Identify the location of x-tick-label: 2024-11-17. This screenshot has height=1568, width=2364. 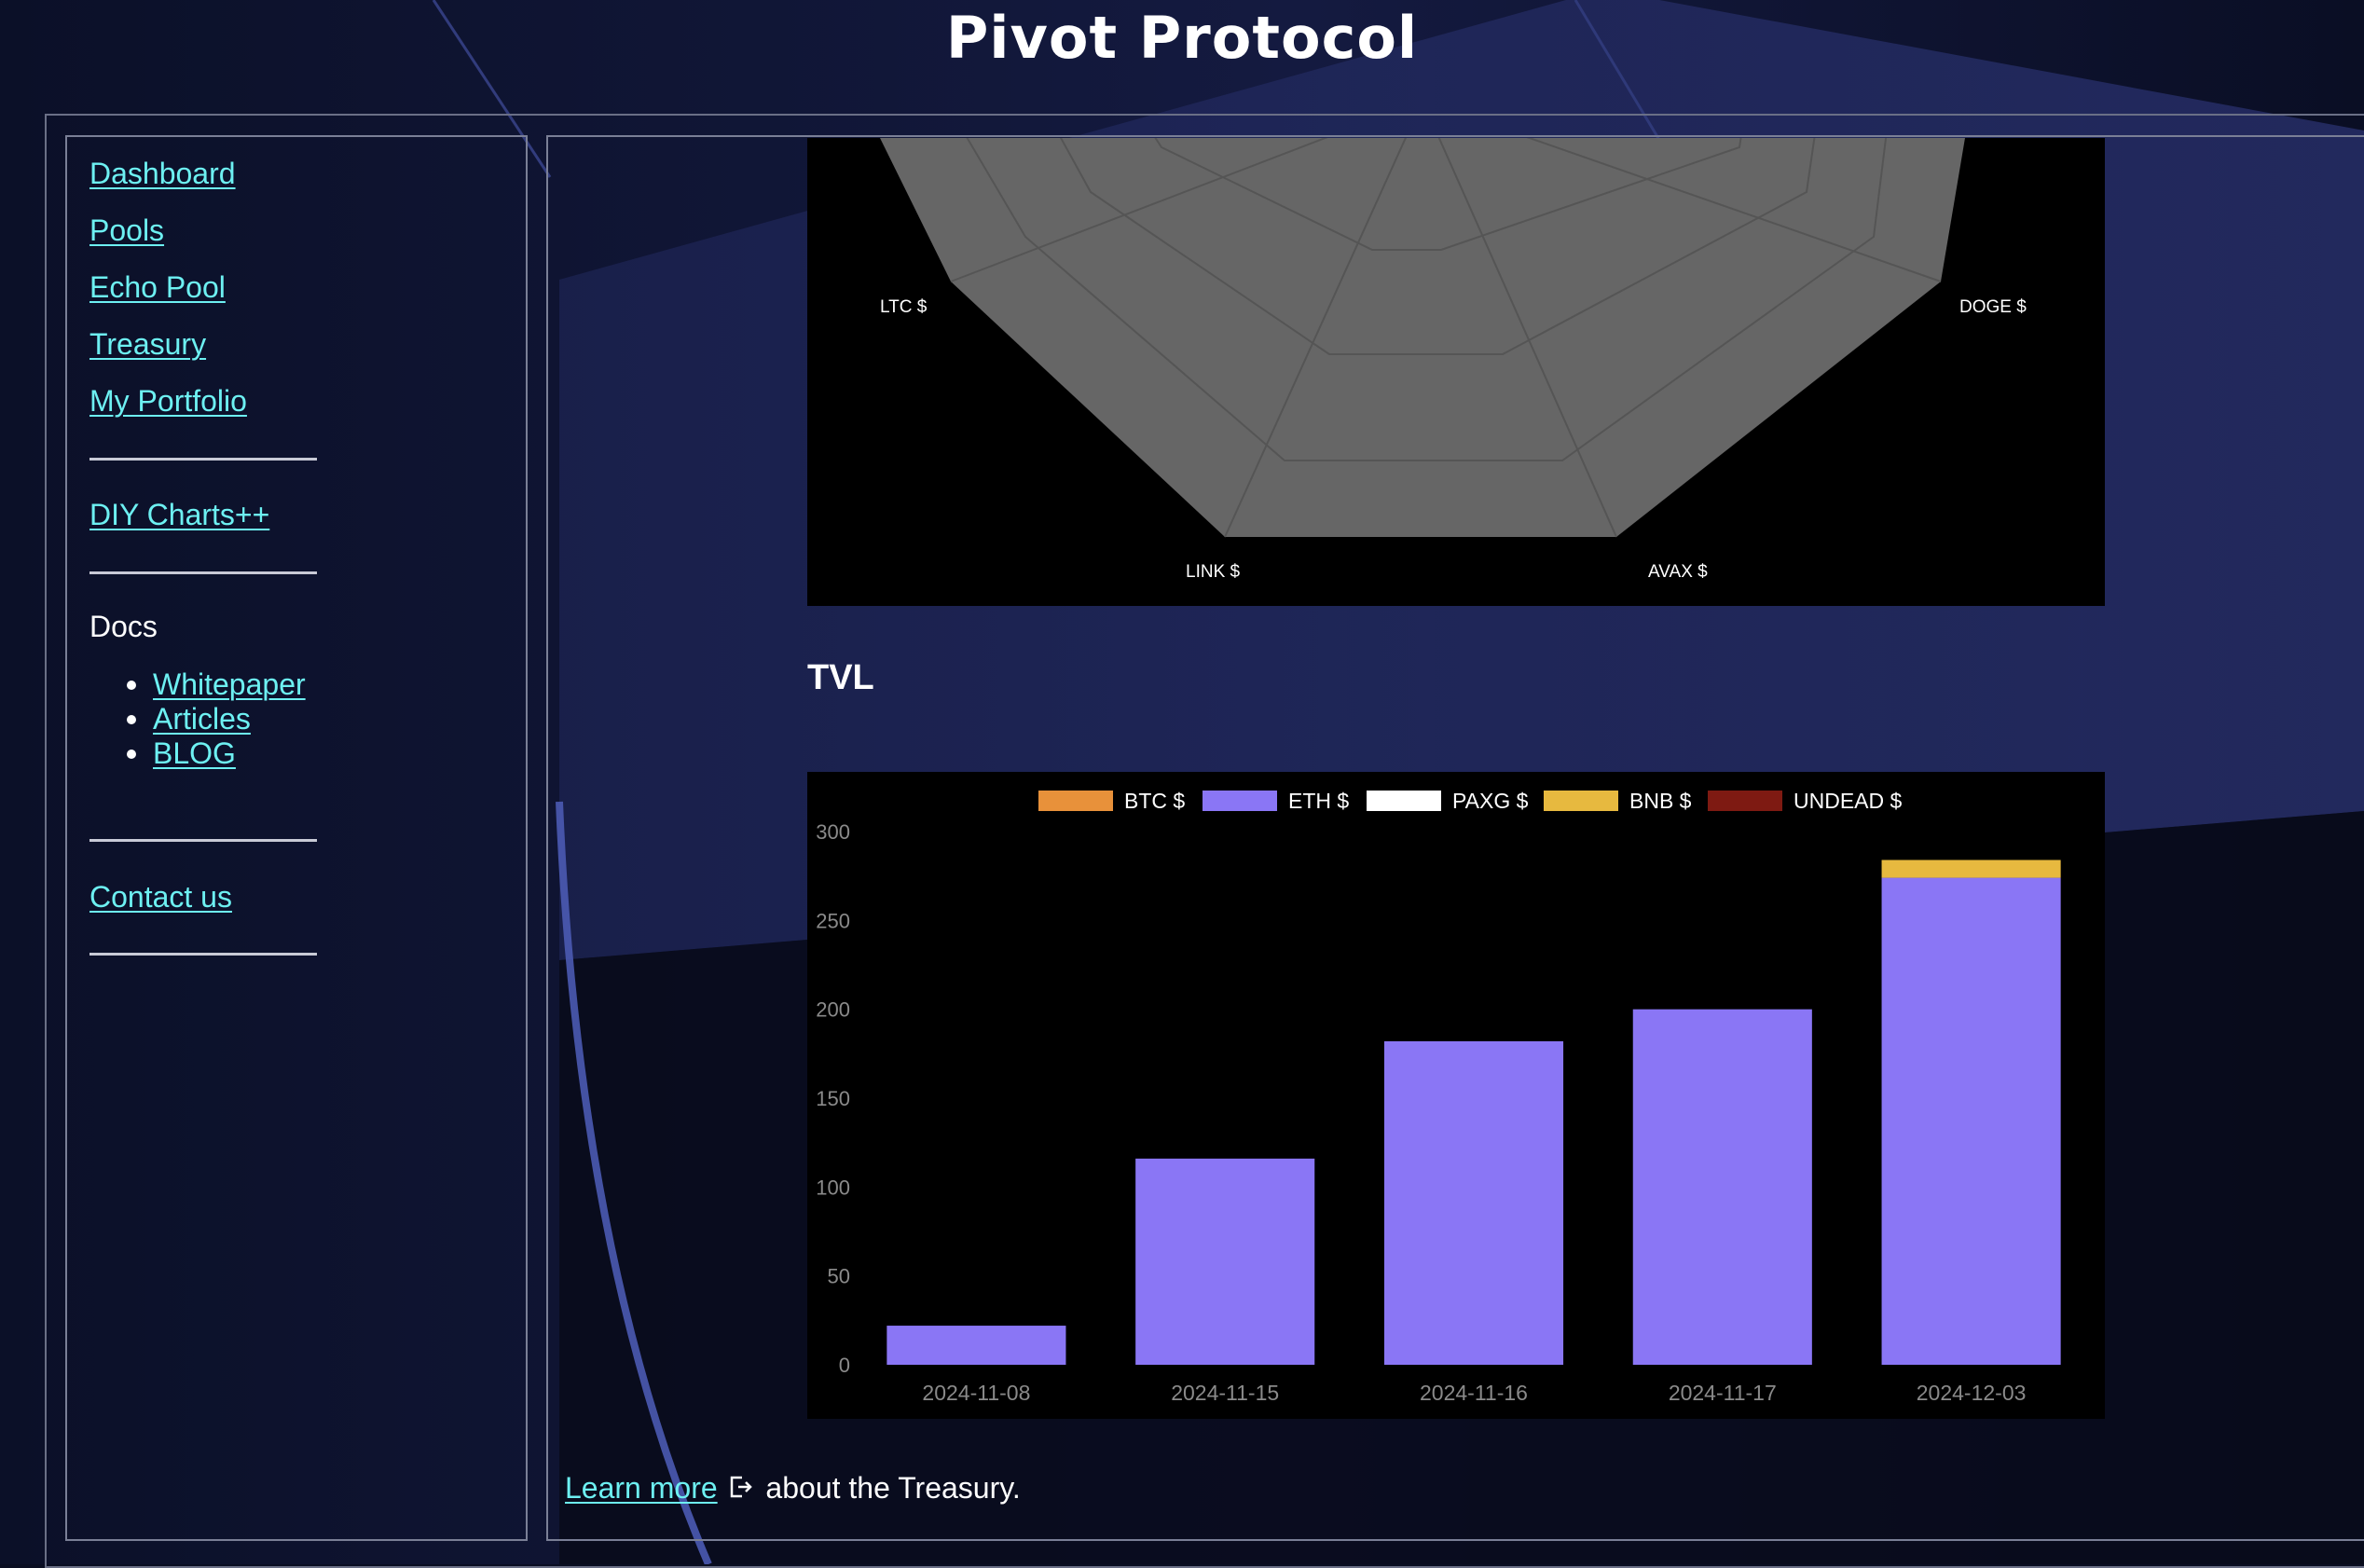
(1723, 1393).